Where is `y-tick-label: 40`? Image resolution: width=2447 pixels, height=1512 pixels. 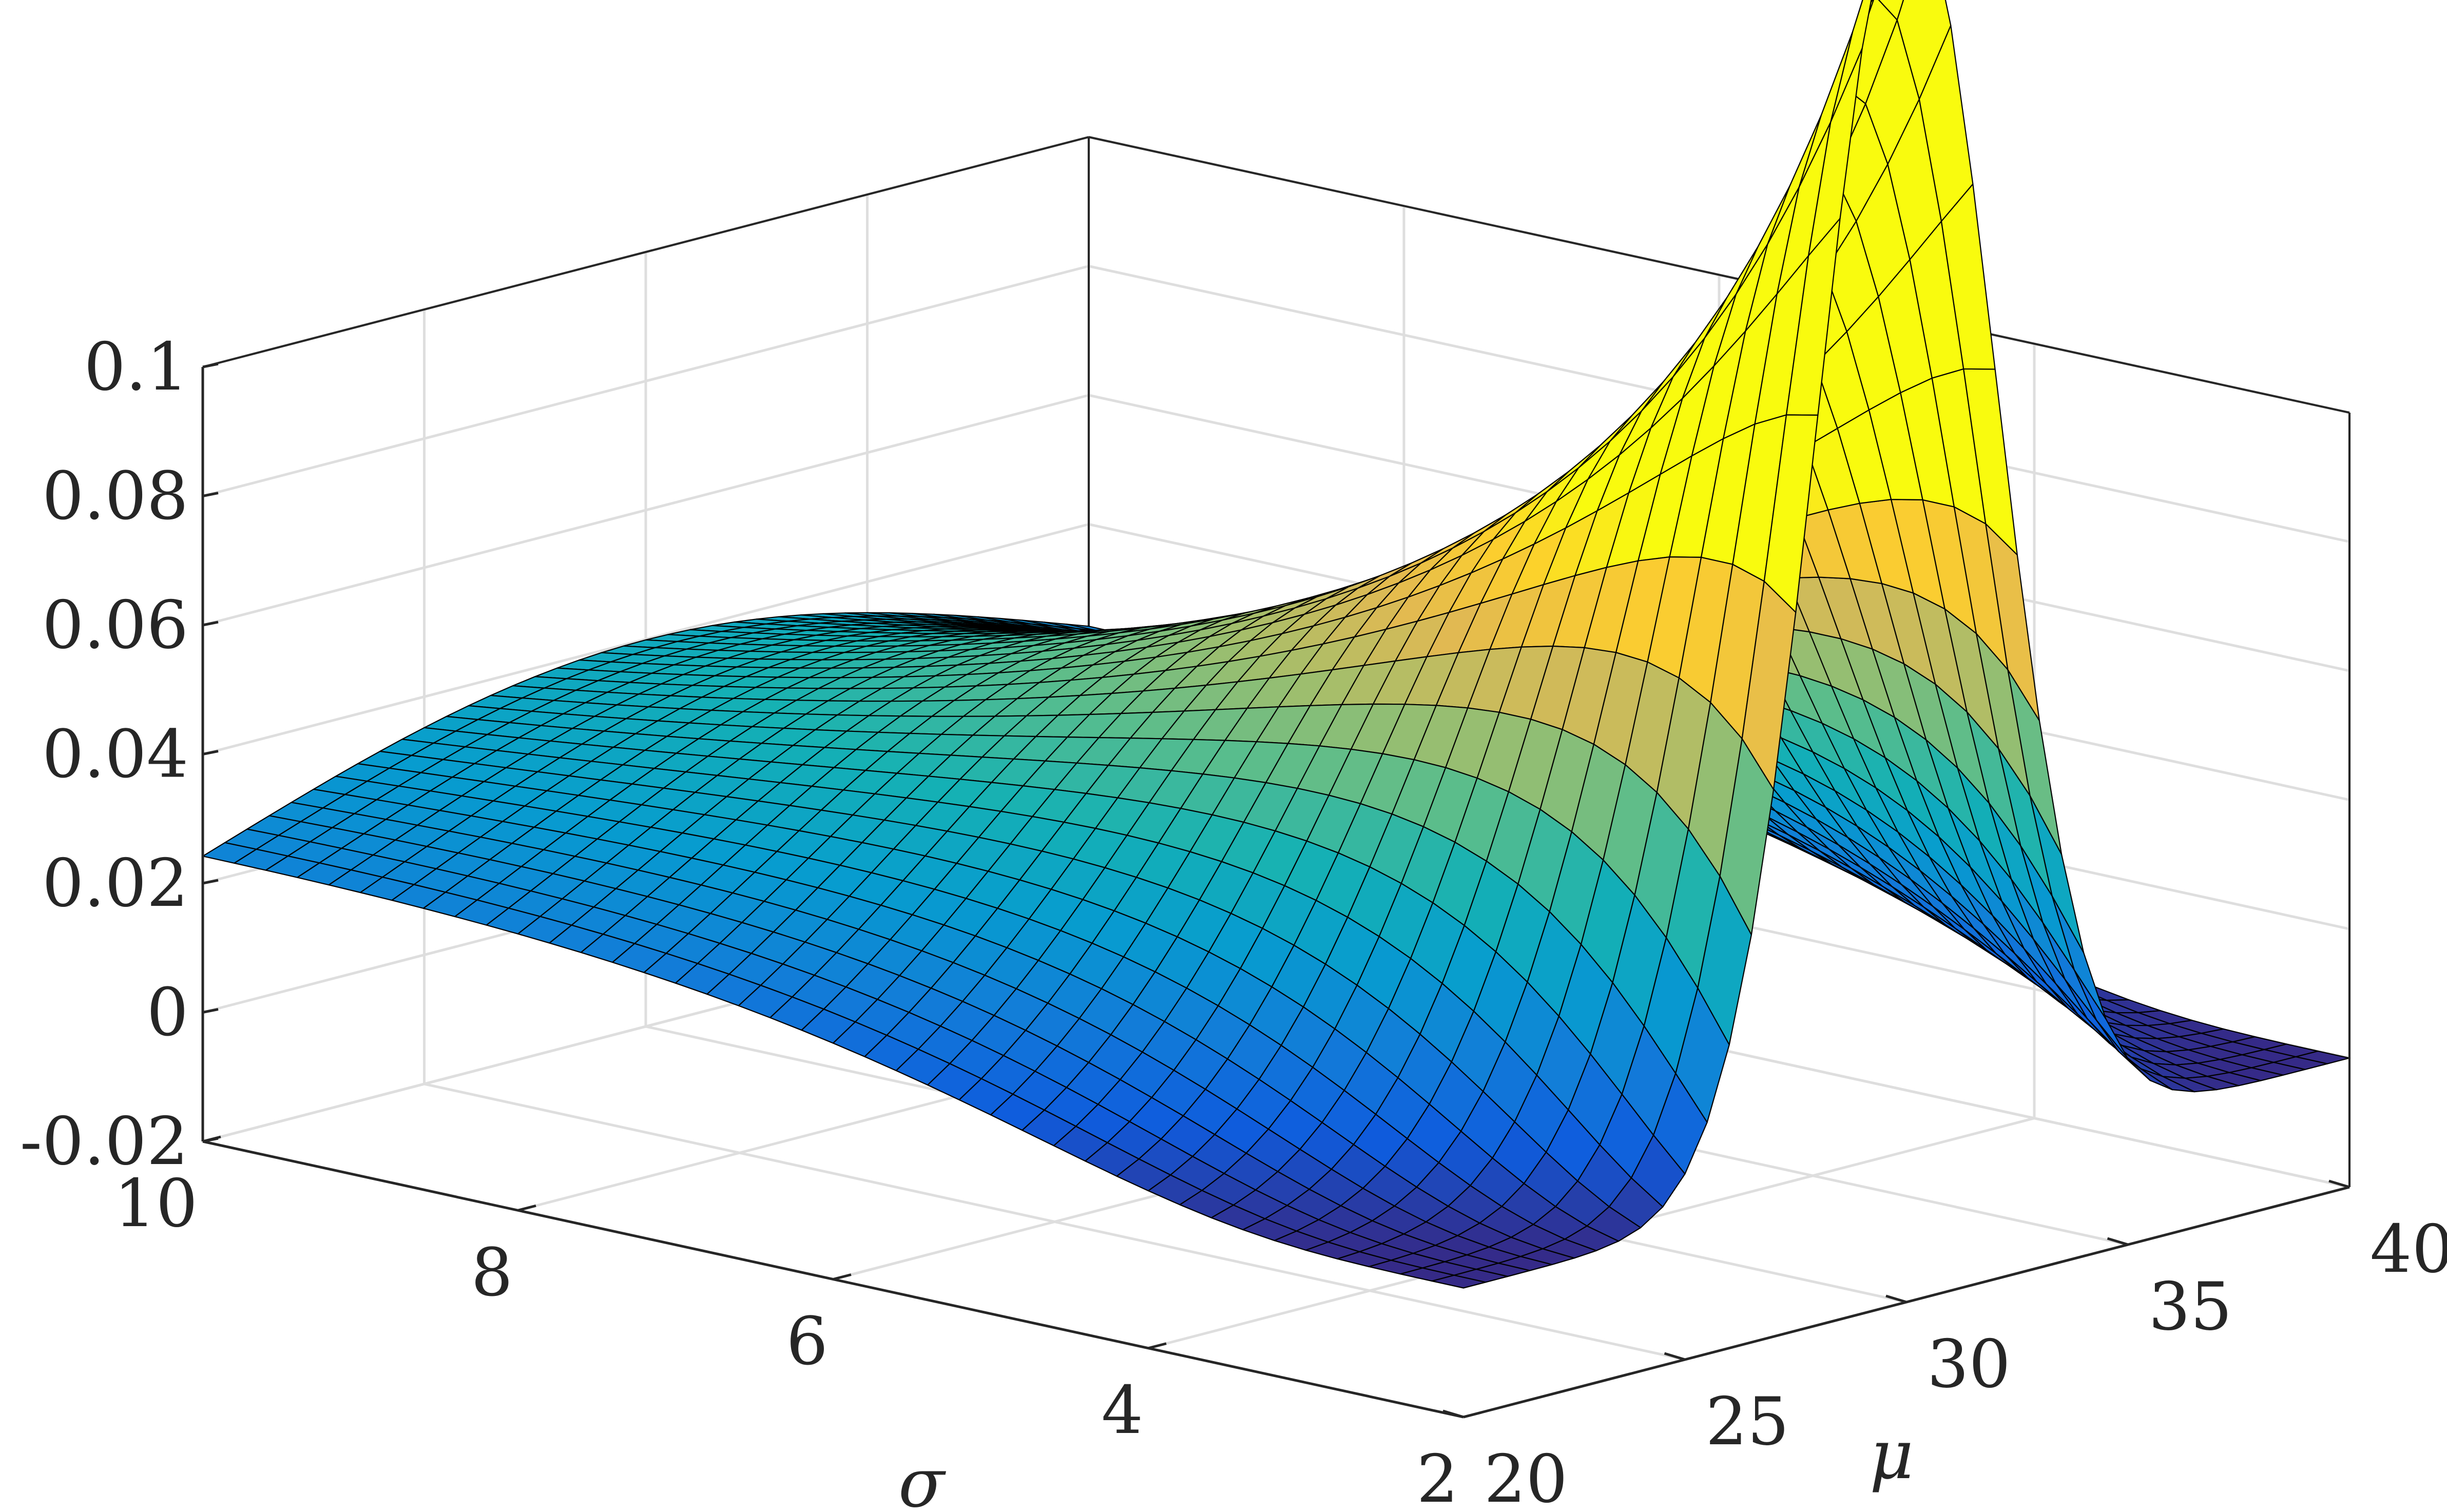 y-tick-label: 40 is located at coordinates (2408, 1249).